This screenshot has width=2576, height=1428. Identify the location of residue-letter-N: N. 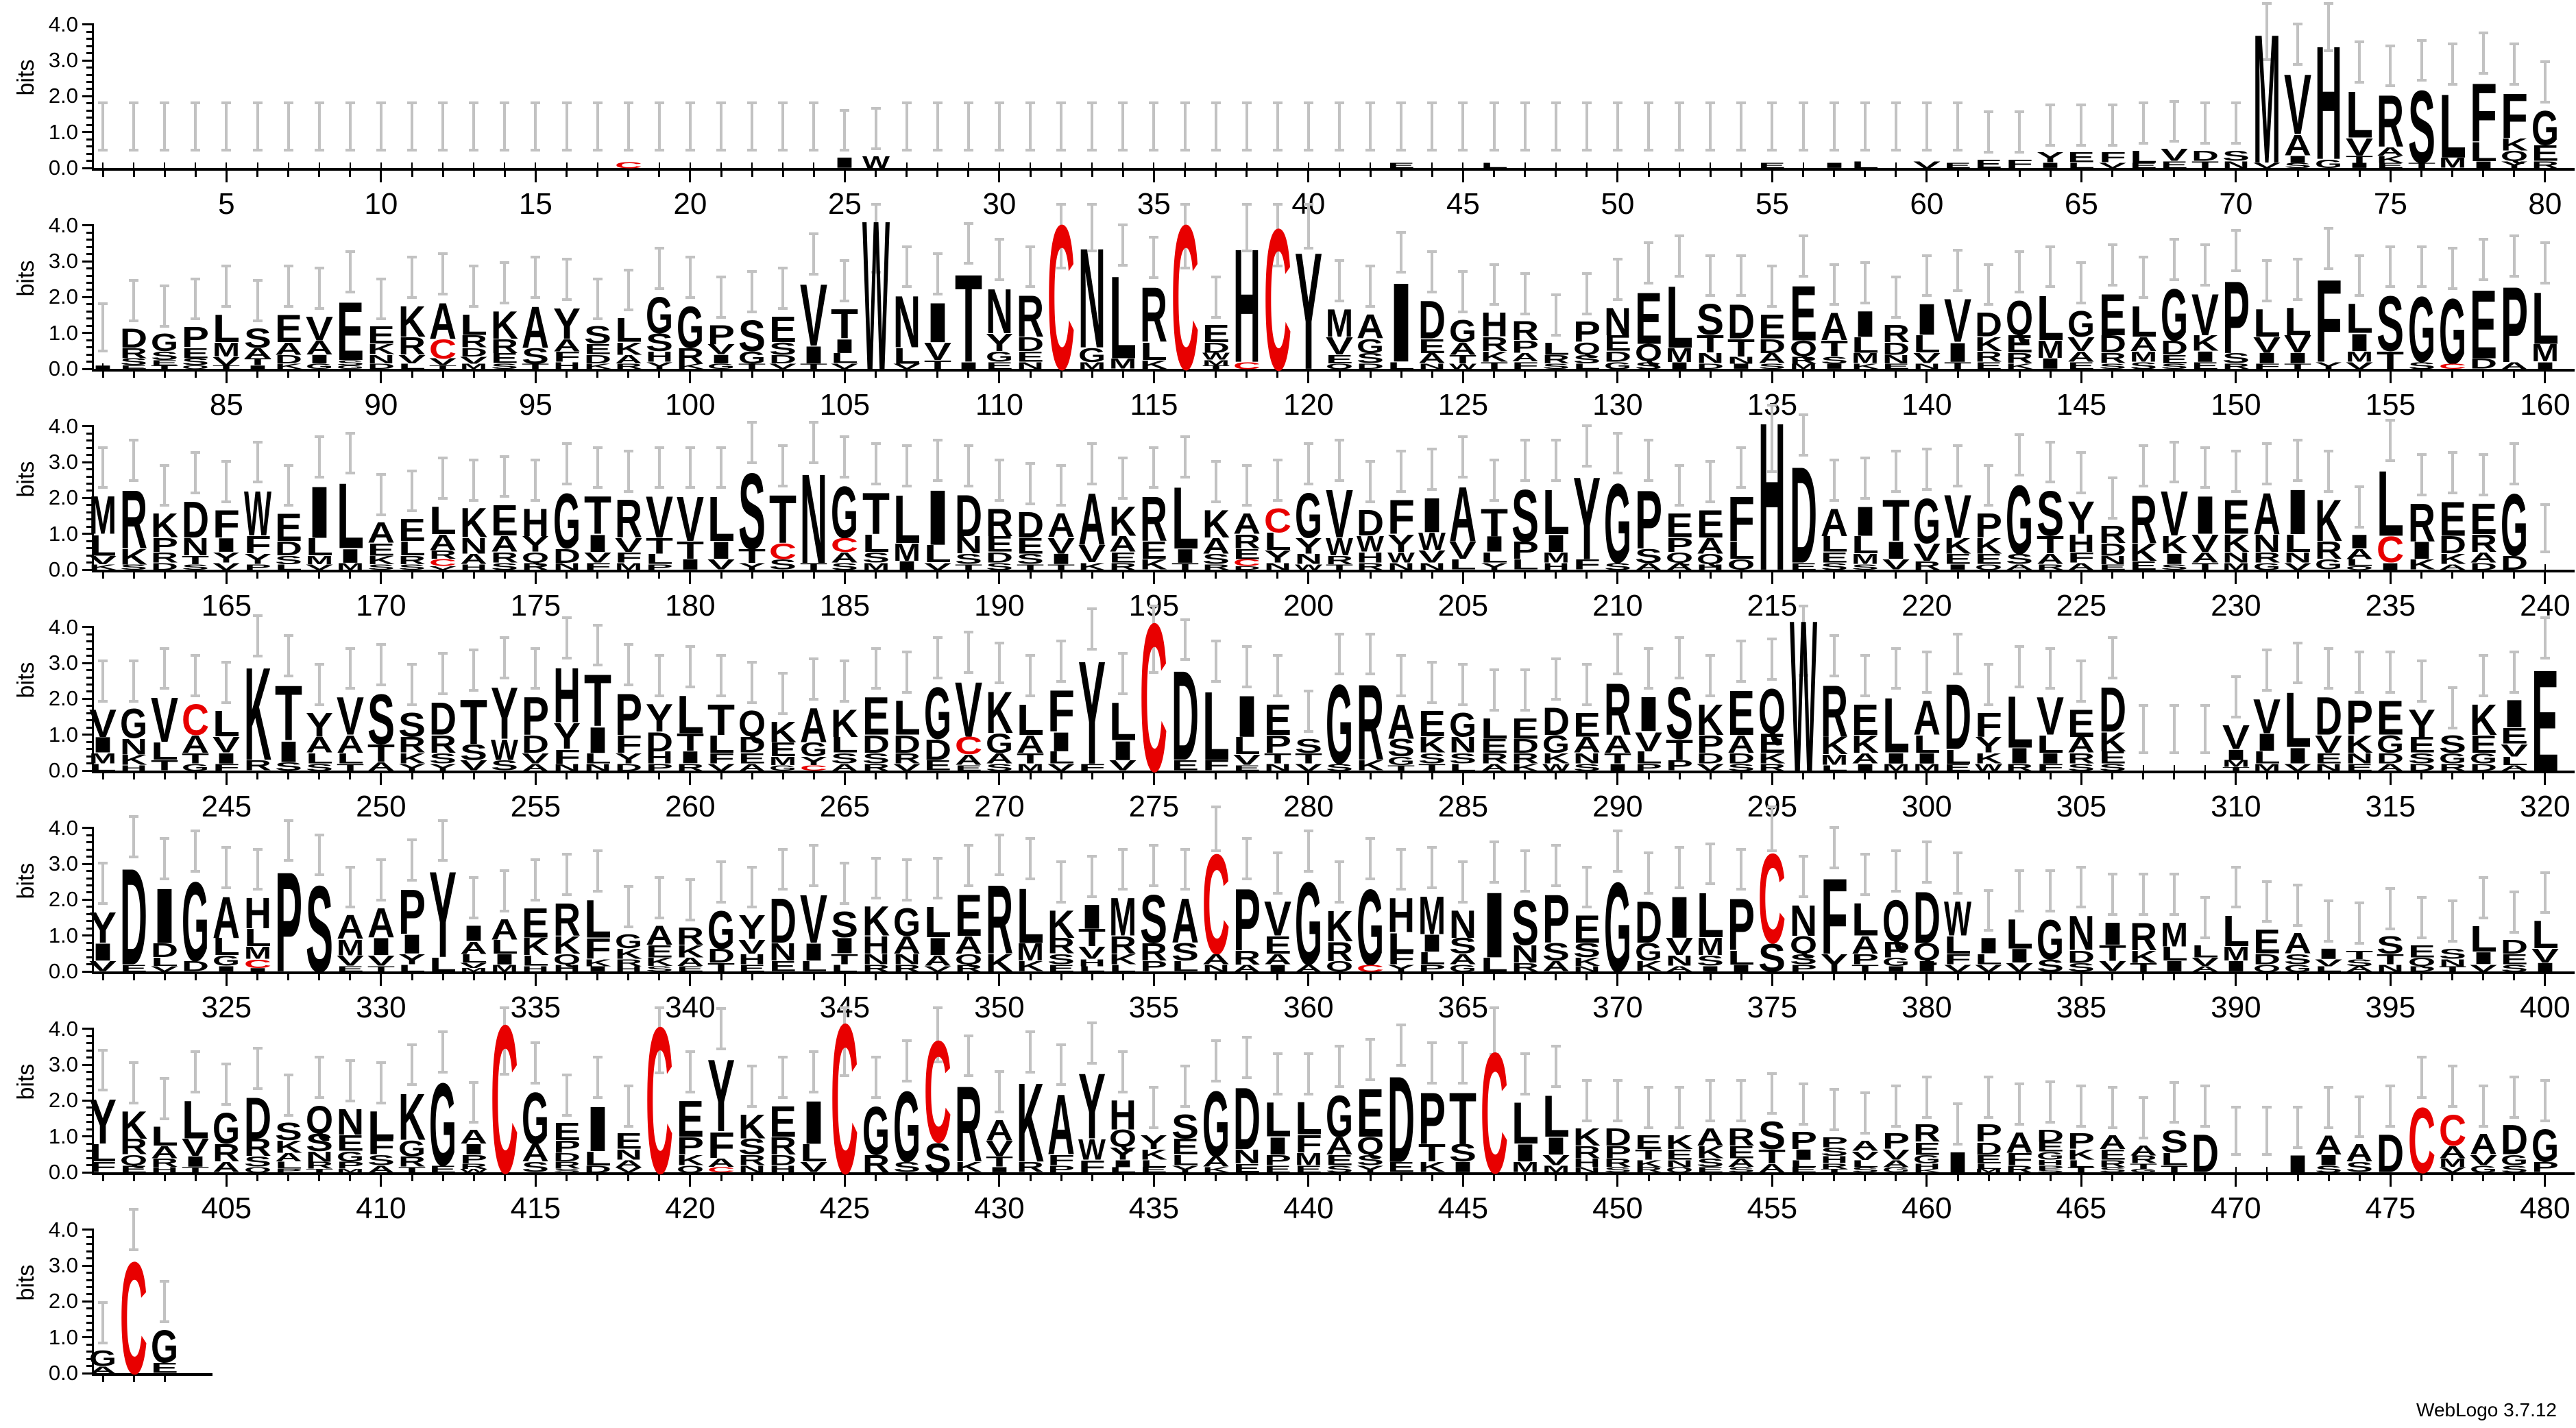
(813, 518).